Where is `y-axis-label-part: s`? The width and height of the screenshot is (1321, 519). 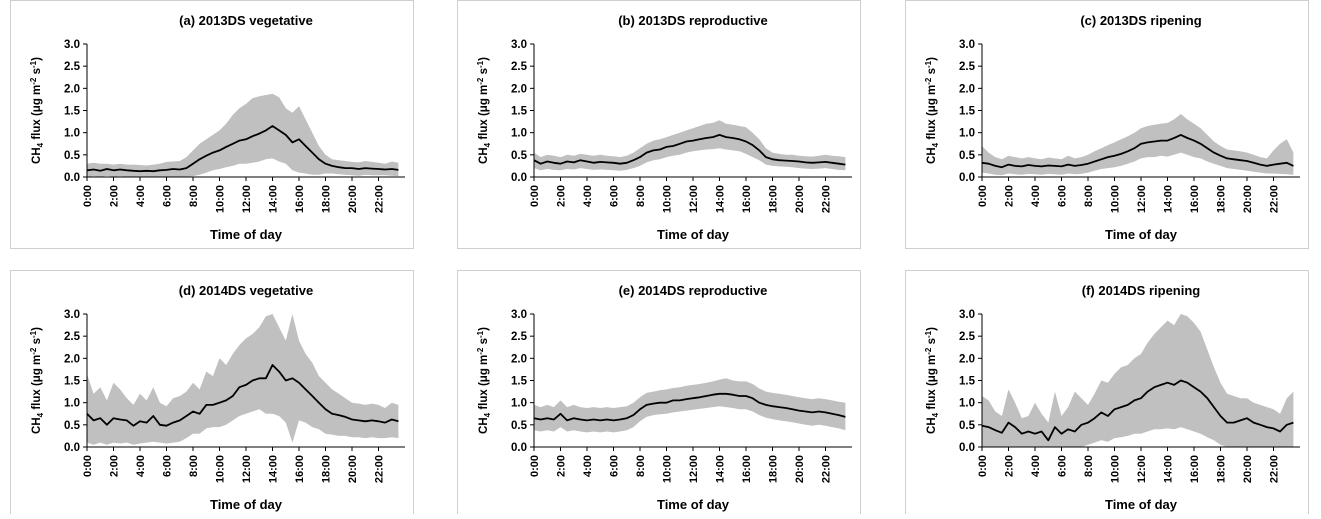
y-axis-label-part: s is located at coordinates (932, 73).